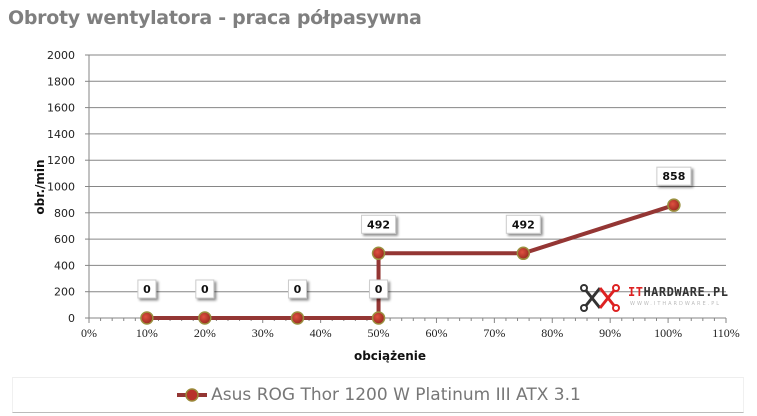 The image size is (757, 416). Describe the element at coordinates (610, 333) in the screenshot. I see `x-tick-label: 90%` at that location.